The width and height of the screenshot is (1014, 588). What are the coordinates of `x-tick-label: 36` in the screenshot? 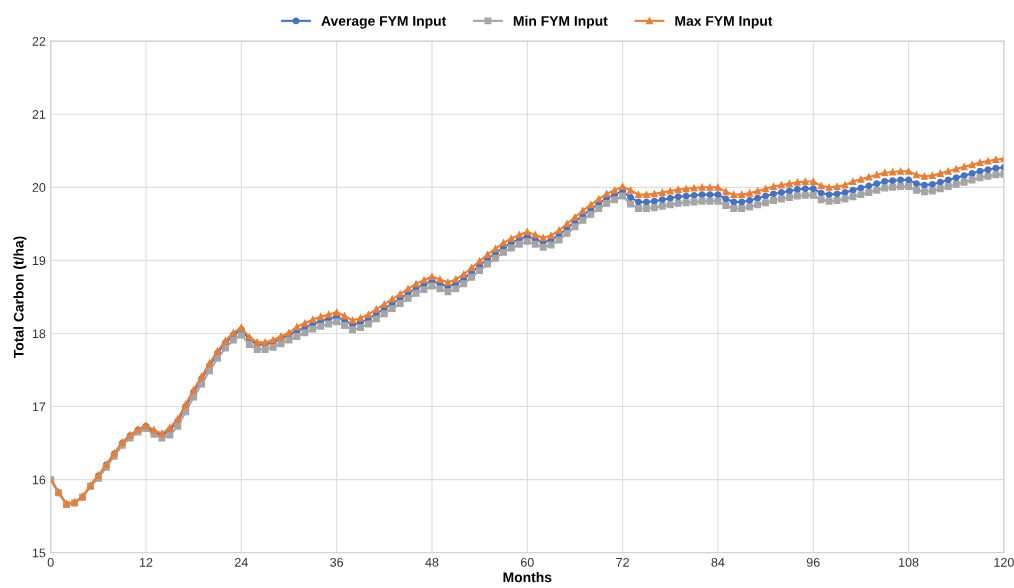 It's located at (337, 562).